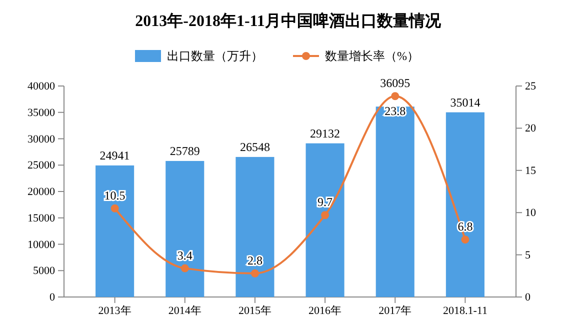  I want to click on x-tick-label: 2017年, so click(395, 310).